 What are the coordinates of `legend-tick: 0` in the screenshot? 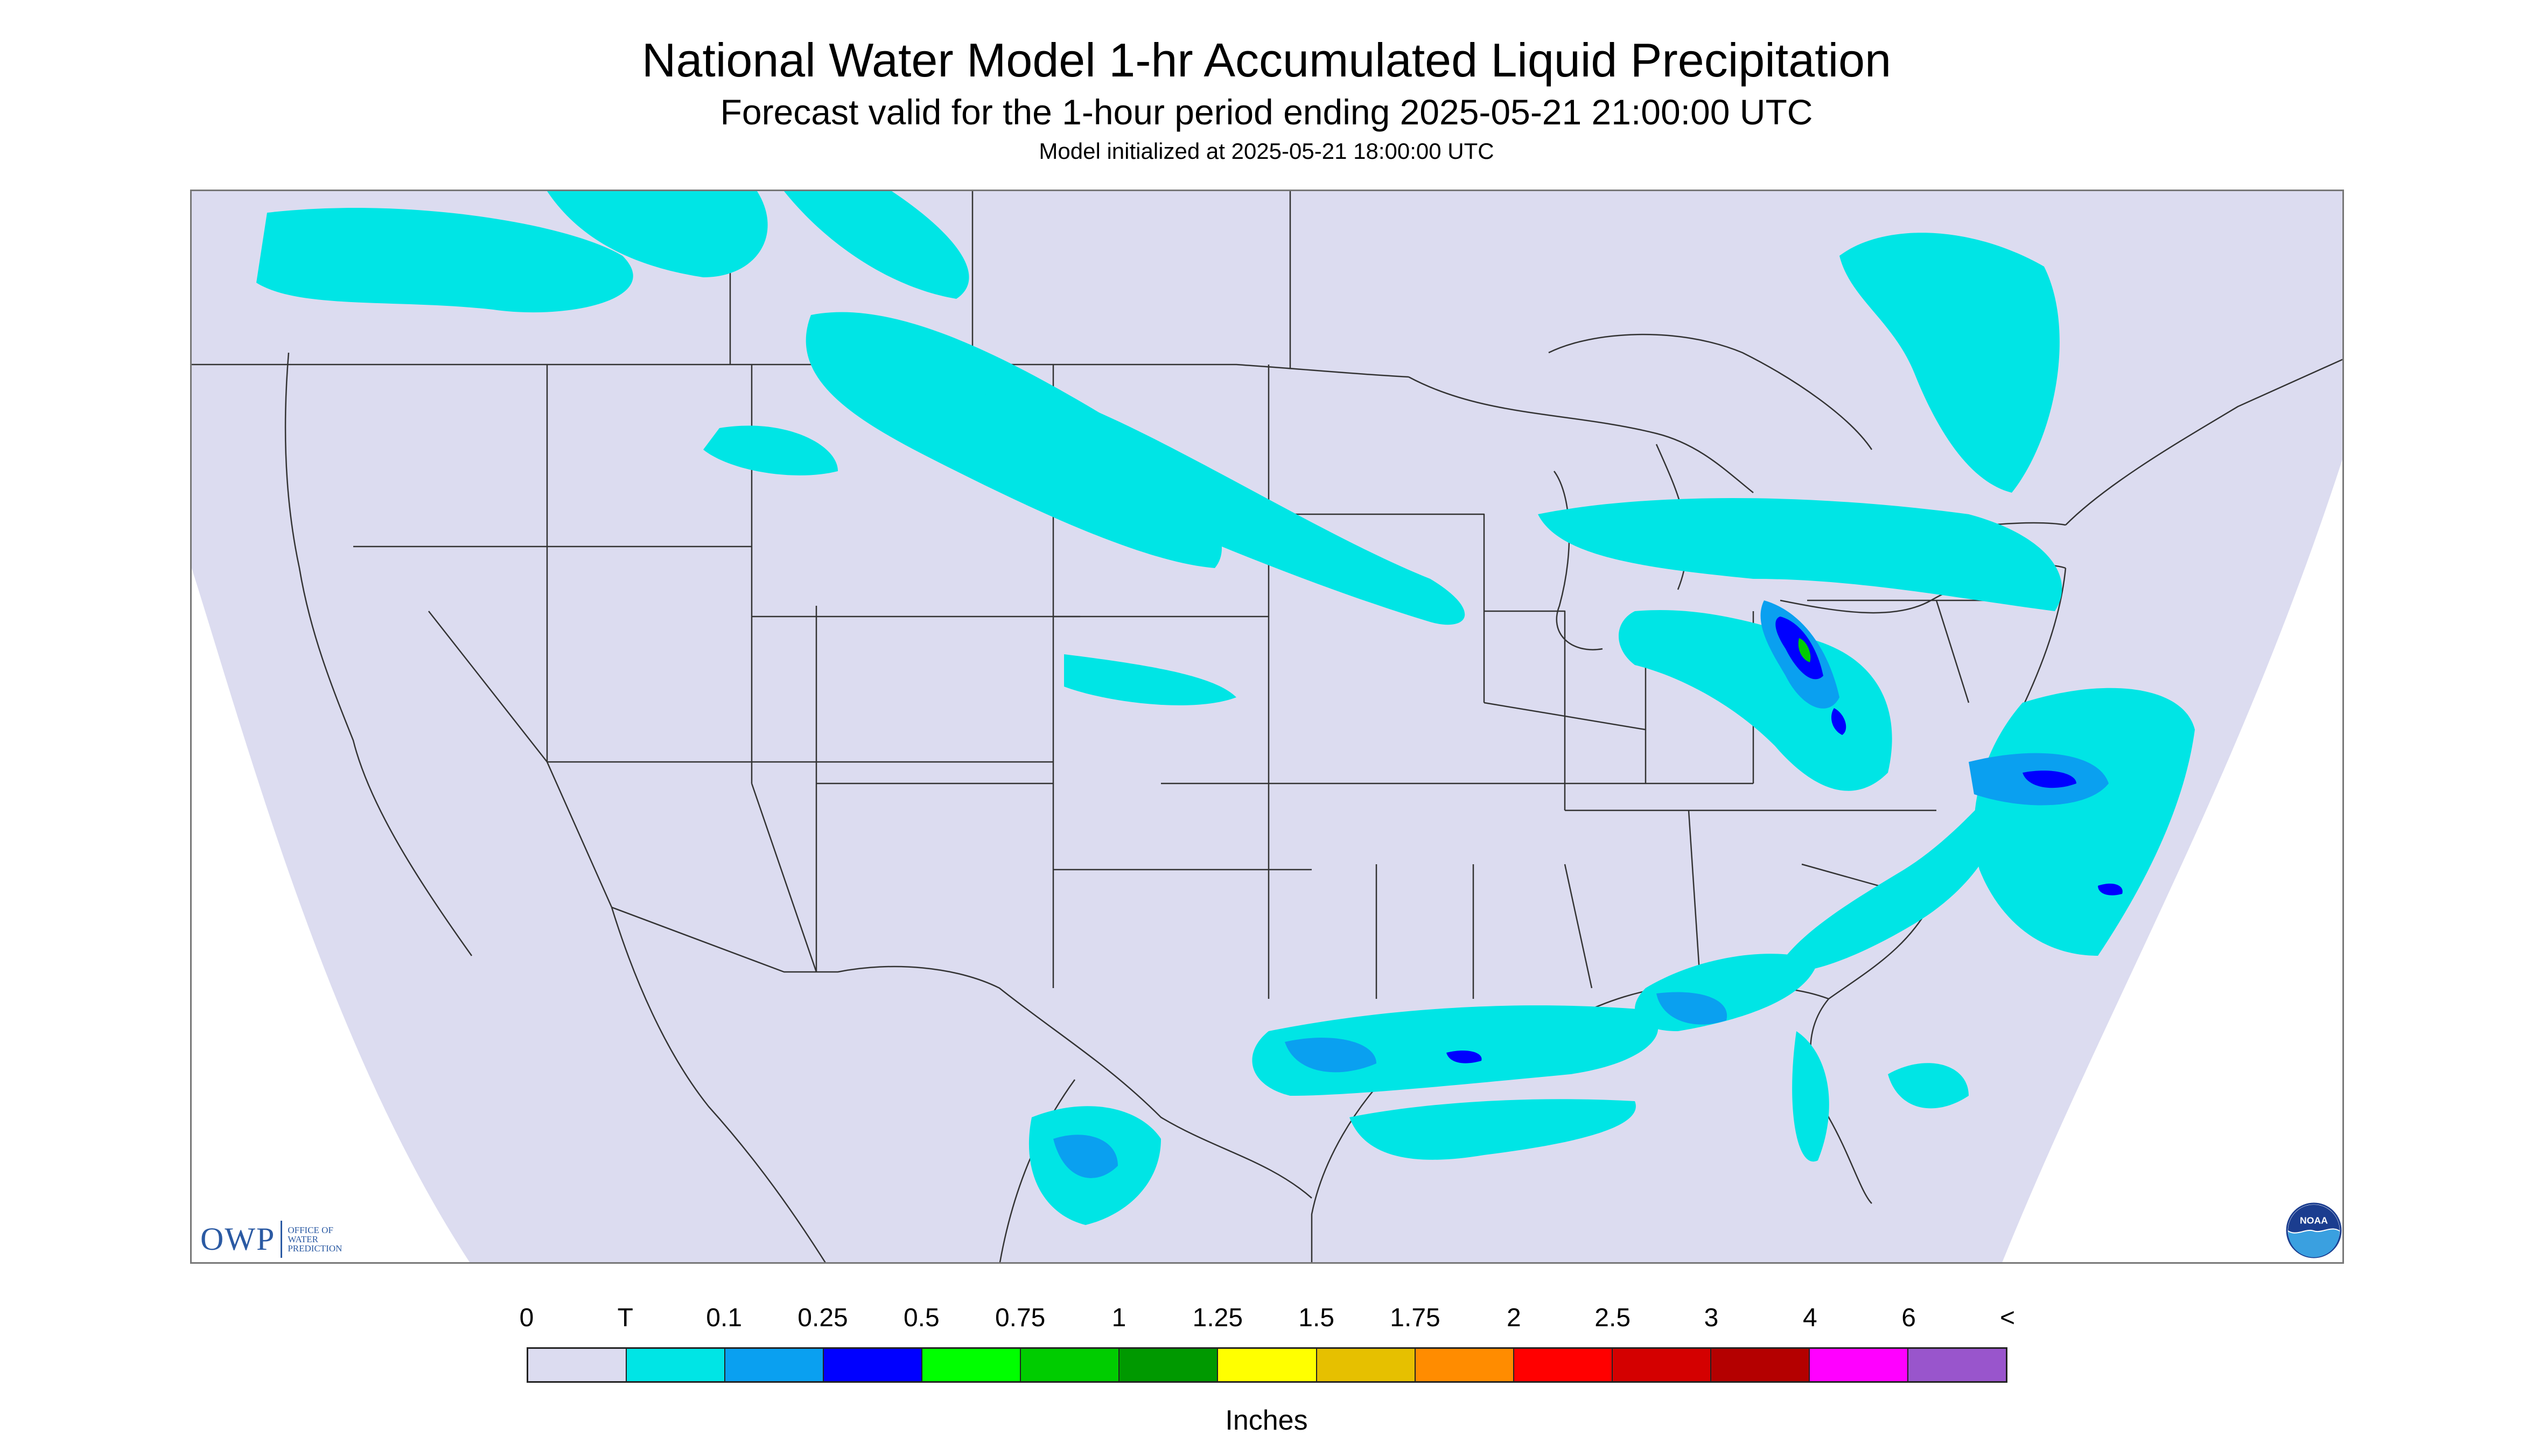 It's located at (526, 1318).